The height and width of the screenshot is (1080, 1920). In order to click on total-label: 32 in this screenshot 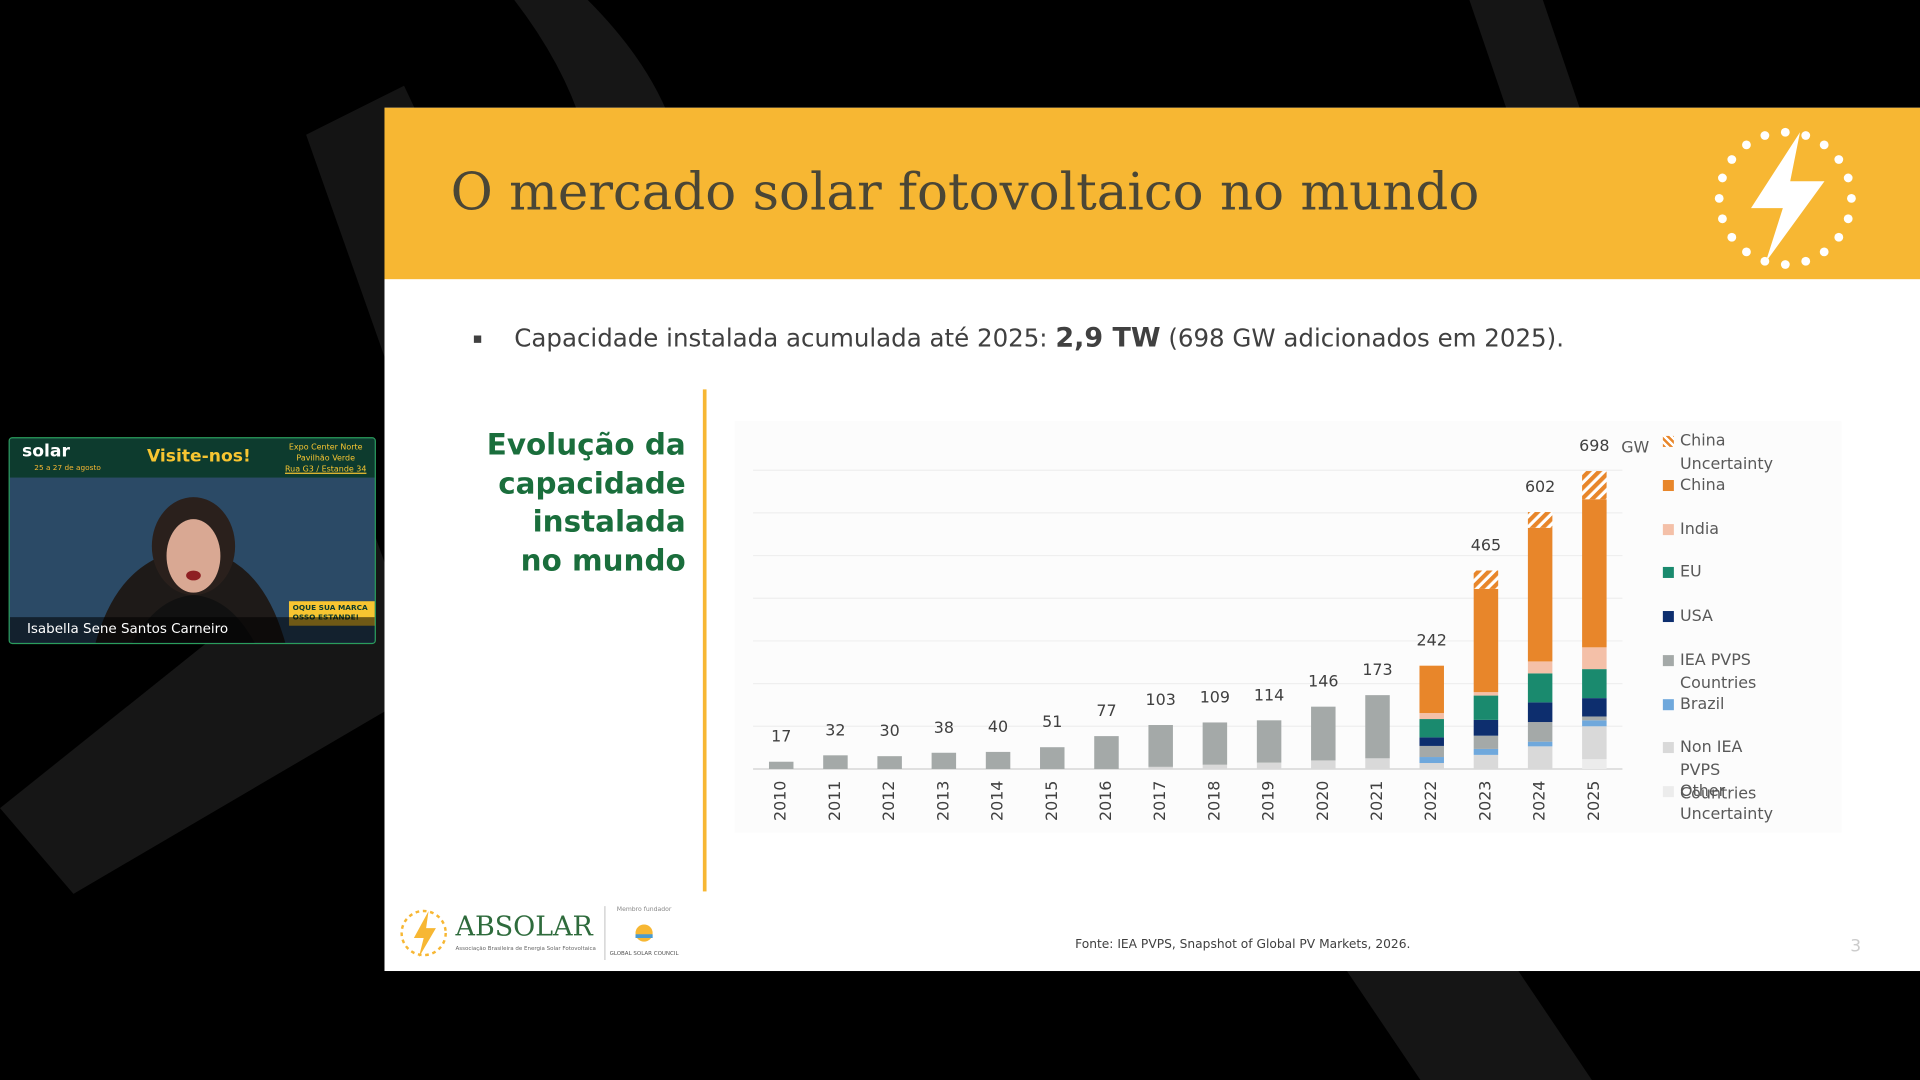, I will do `click(835, 729)`.